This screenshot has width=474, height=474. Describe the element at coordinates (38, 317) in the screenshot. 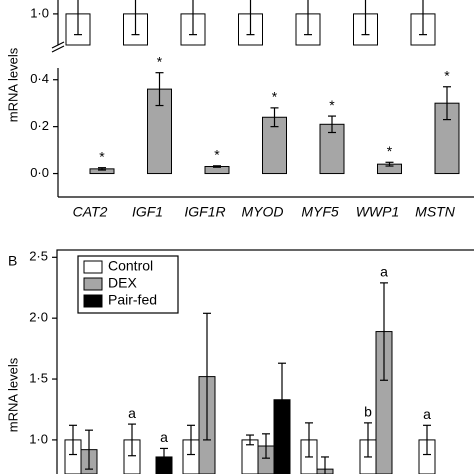

I see `y-tick-label: 2·0` at that location.